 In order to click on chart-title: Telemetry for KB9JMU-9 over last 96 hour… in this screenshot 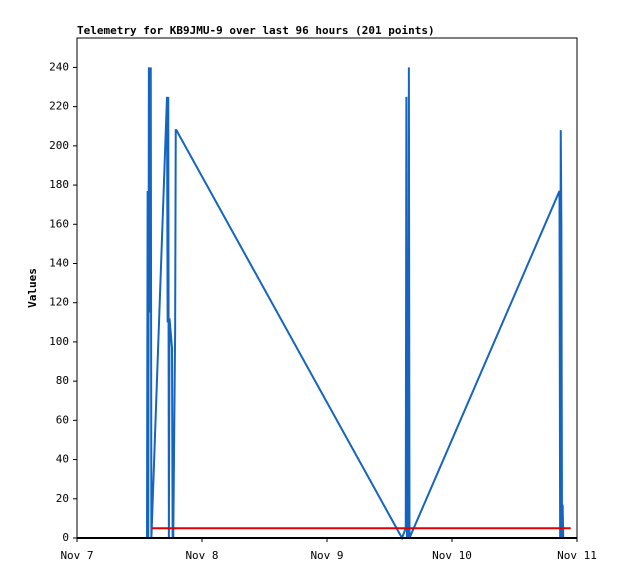, I will do `click(256, 30)`.